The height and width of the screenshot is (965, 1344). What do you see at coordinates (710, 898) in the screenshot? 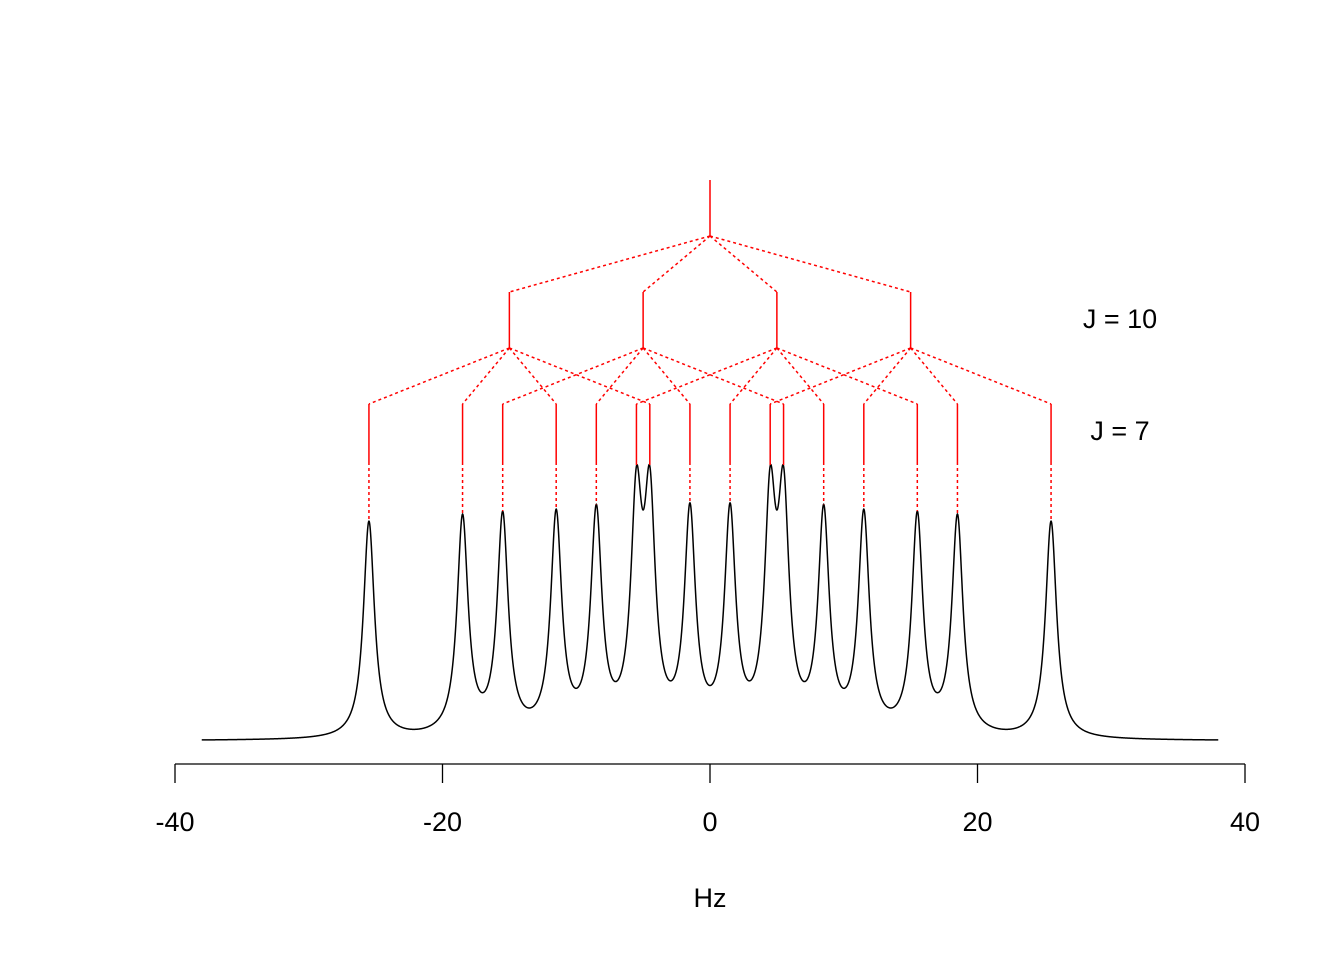
I see `x-axis-label: Hz` at bounding box center [710, 898].